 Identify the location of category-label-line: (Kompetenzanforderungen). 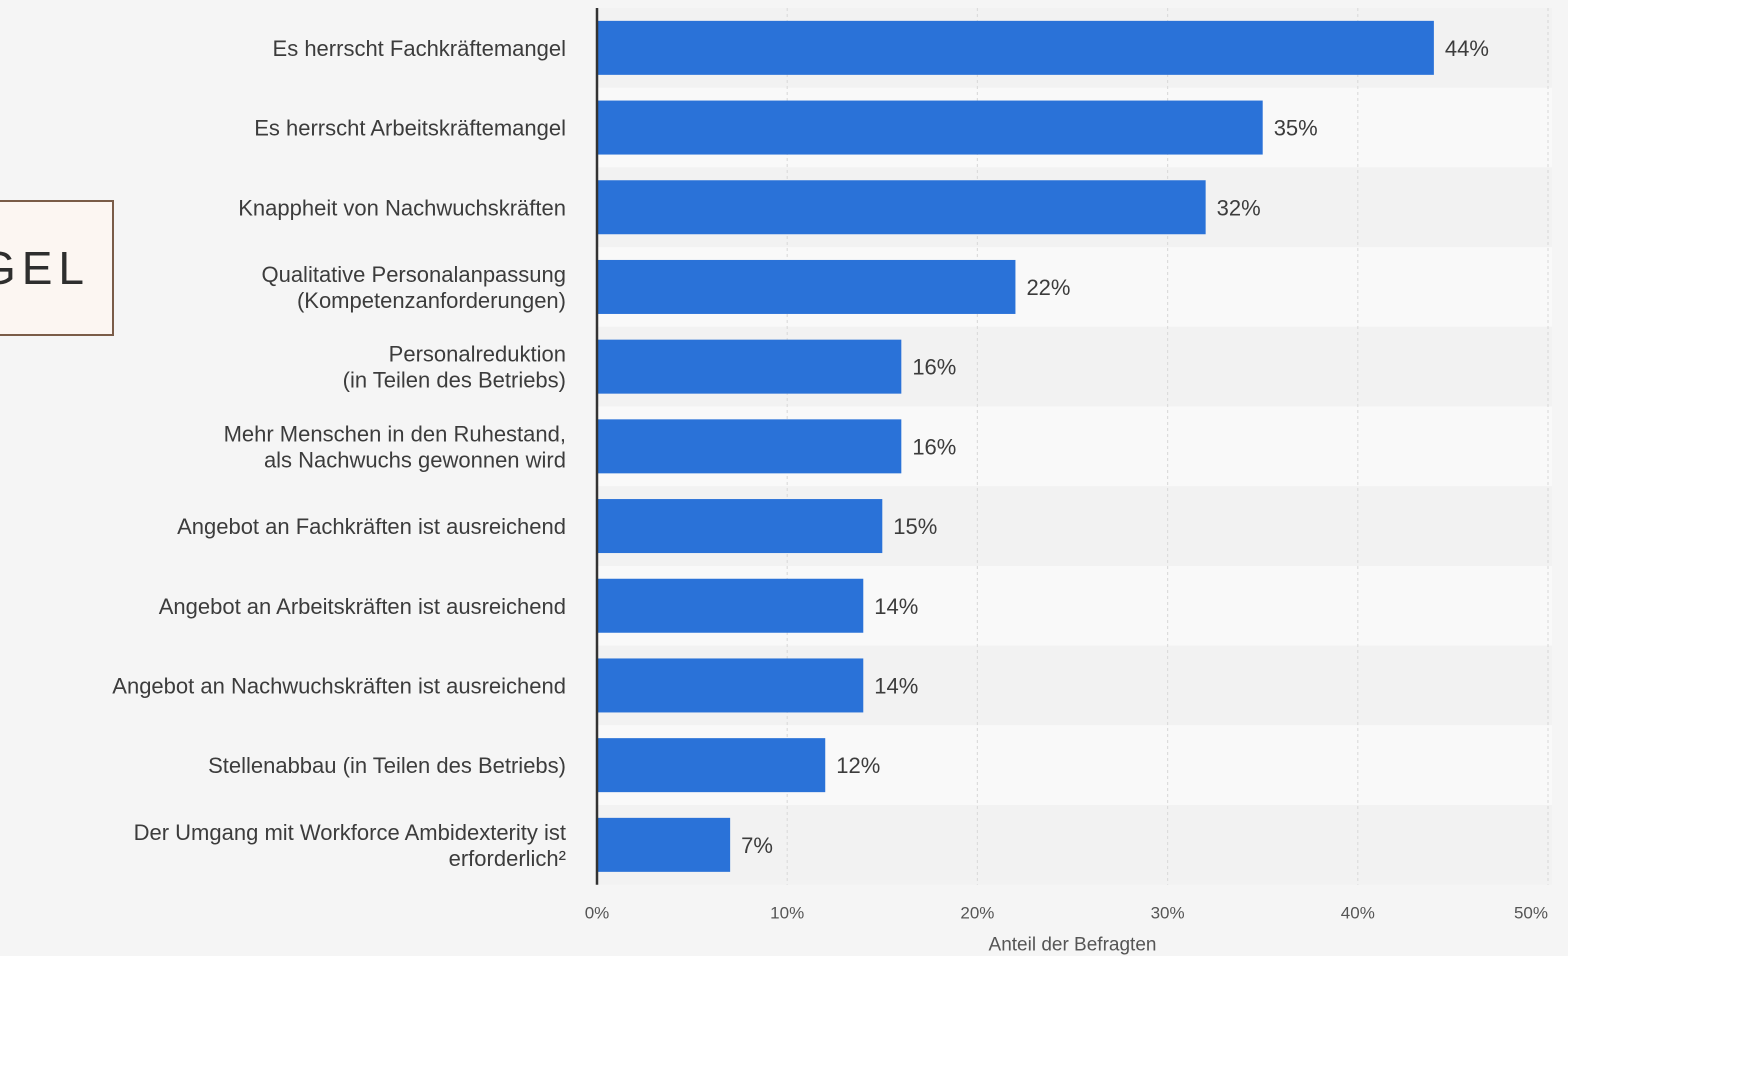
(431, 300).